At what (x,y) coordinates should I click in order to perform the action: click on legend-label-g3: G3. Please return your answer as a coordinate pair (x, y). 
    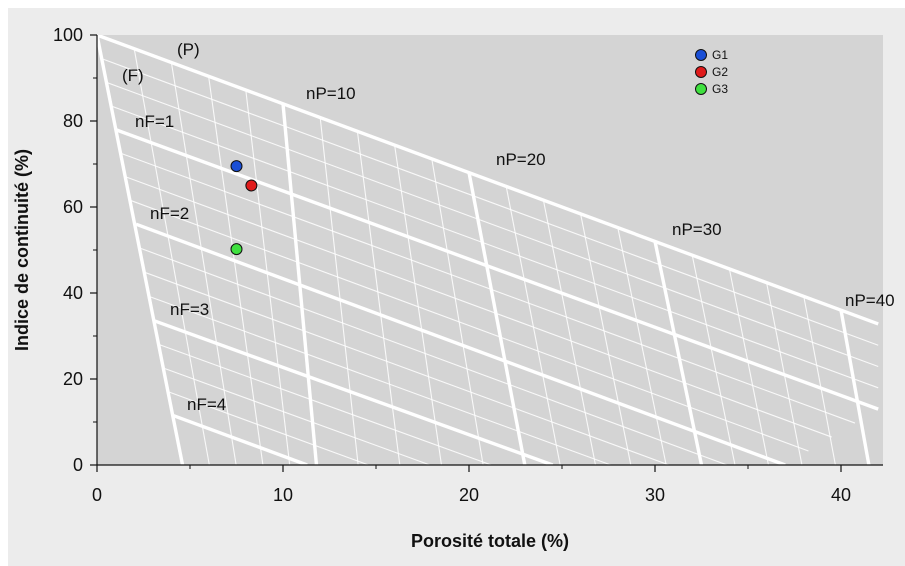
    Looking at the image, I should click on (720, 89).